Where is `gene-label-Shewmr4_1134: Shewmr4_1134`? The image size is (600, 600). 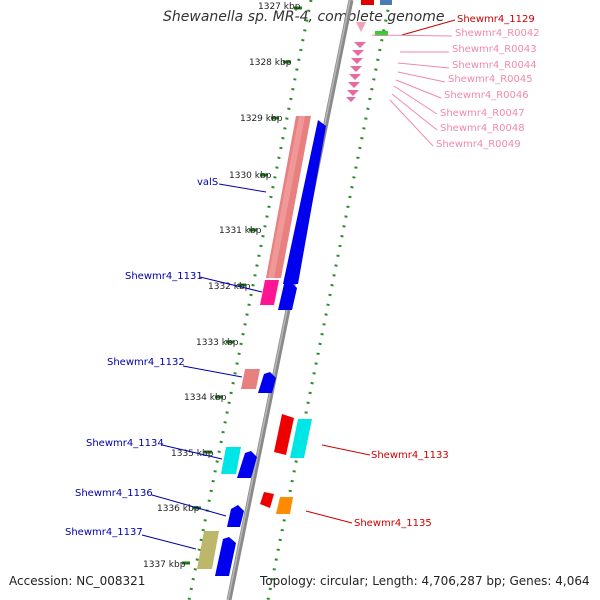
gene-label-Shewmr4_1134: Shewmr4_1134 is located at coordinates (125, 443).